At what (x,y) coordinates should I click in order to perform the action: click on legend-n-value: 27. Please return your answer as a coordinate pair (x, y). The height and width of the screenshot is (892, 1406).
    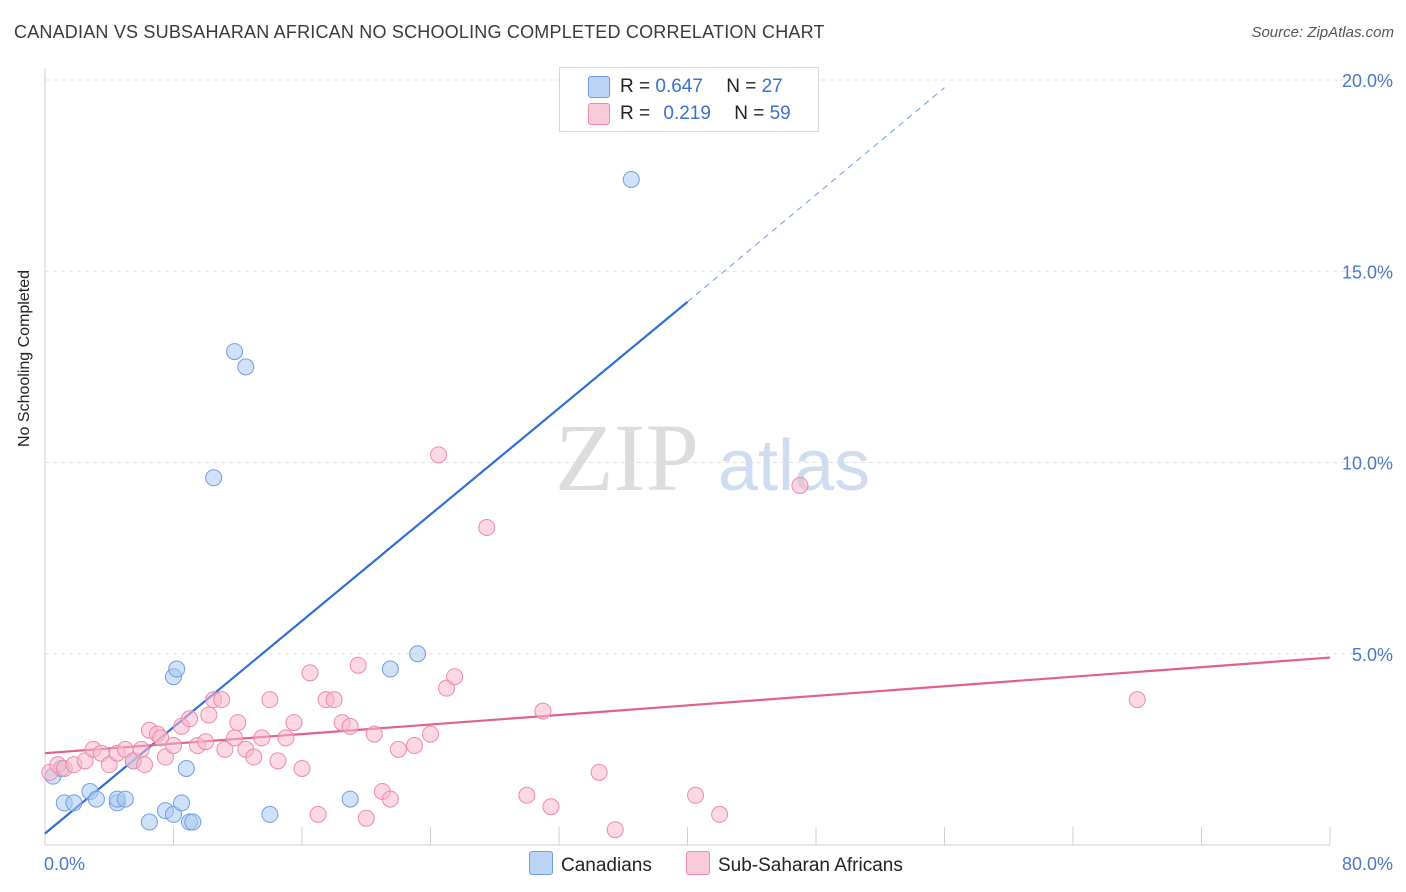
    Looking at the image, I should click on (772, 86).